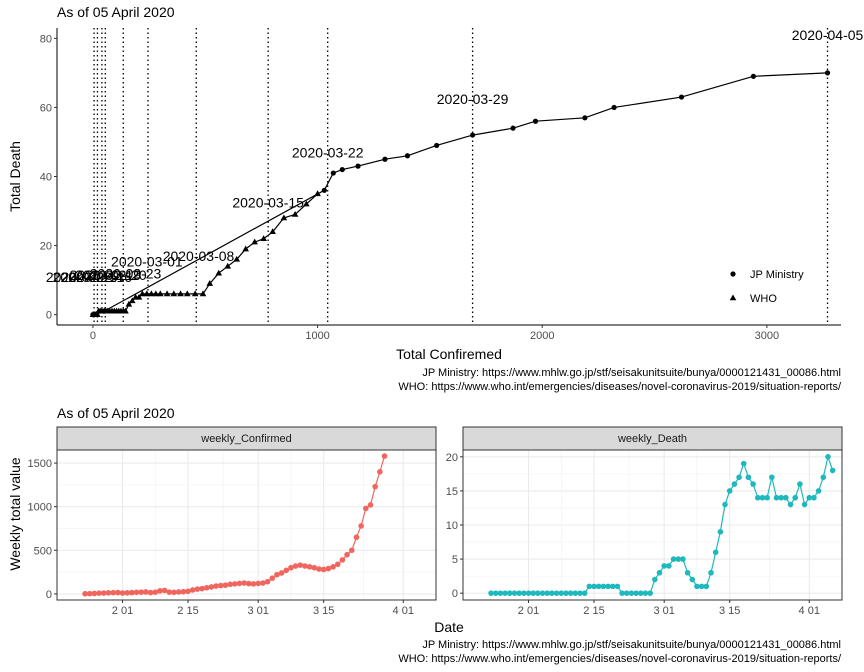  I want to click on x-tick-label: 3 15, so click(323, 611).